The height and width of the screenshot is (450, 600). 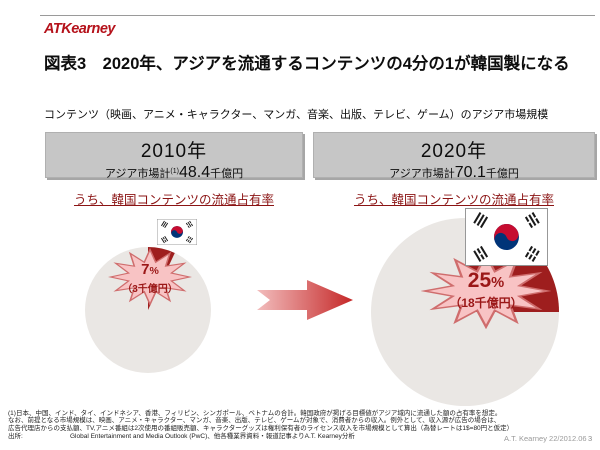 I want to click on market-value: 48.4, so click(x=194, y=172).